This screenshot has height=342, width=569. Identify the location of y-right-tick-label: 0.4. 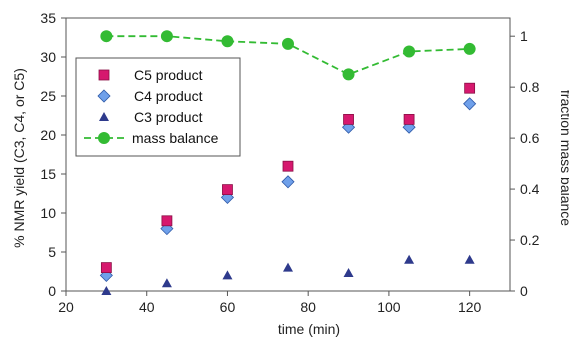
(530, 189).